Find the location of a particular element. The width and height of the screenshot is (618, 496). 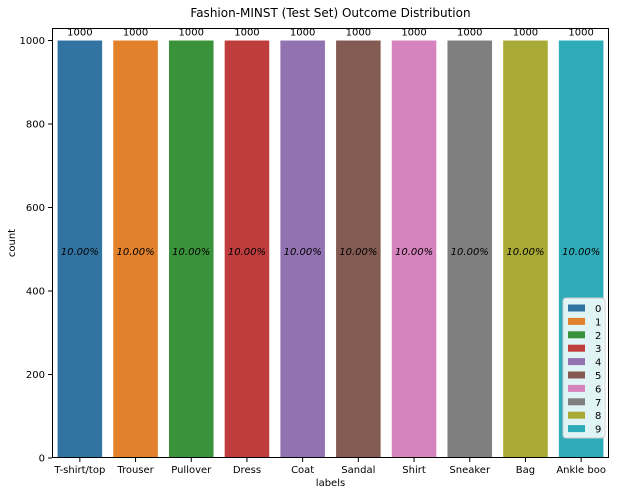

bar-value-label-5: 1000 is located at coordinates (358, 33).